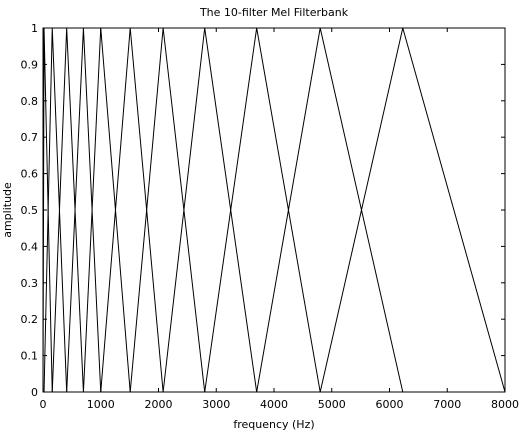 Image resolution: width=530 pixels, height=435 pixels. What do you see at coordinates (216, 404) in the screenshot?
I see `x-tick-label: 3000` at bounding box center [216, 404].